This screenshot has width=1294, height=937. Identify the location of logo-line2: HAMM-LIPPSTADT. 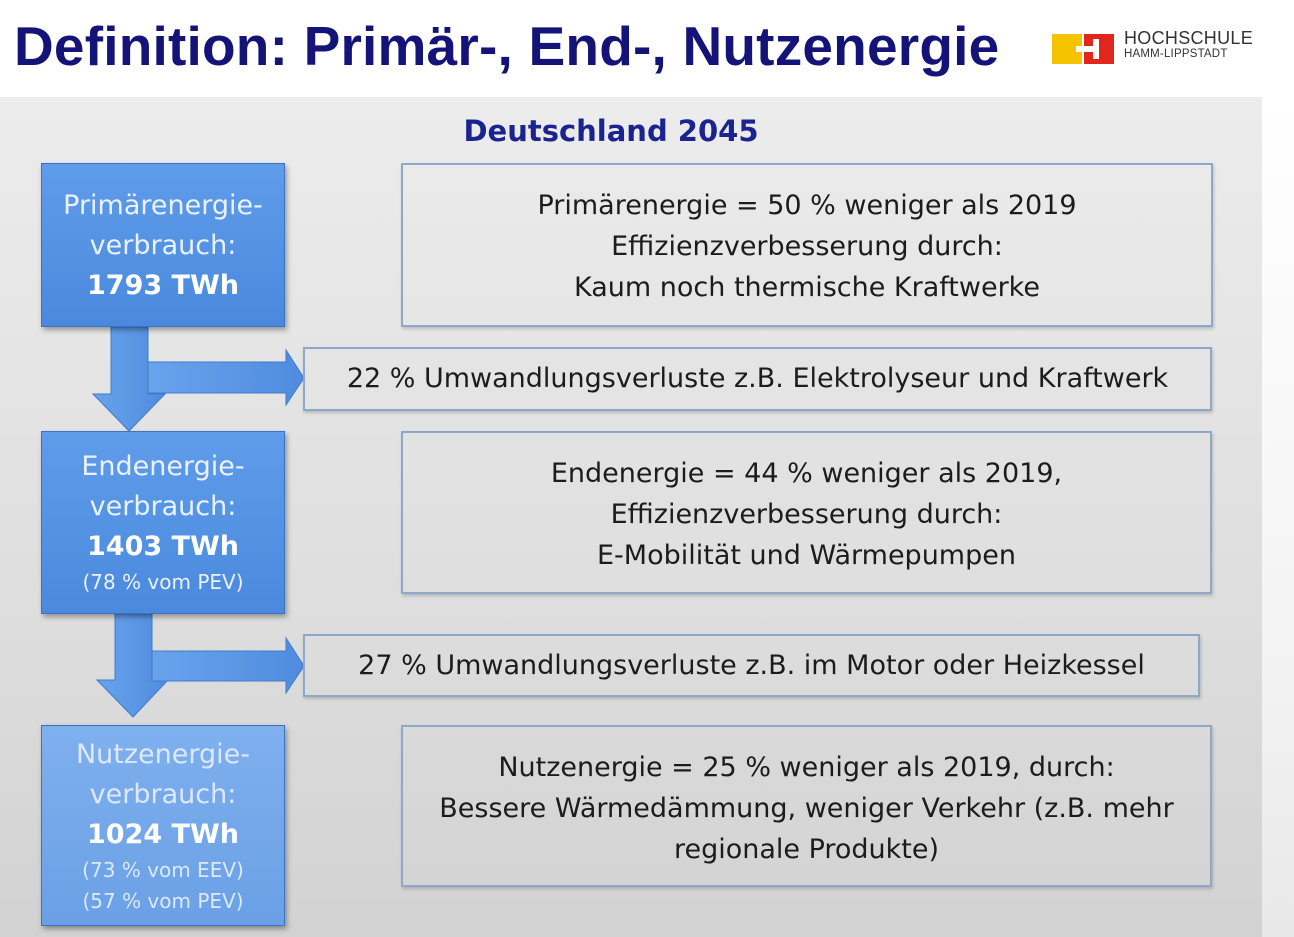
(1176, 54).